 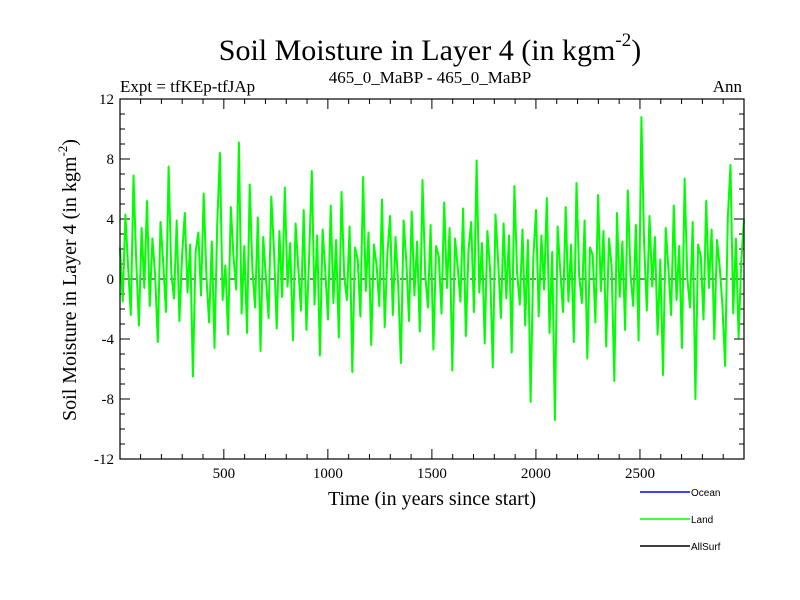 I want to click on legend: Ocean Land AllSurf, so click(x=680, y=520).